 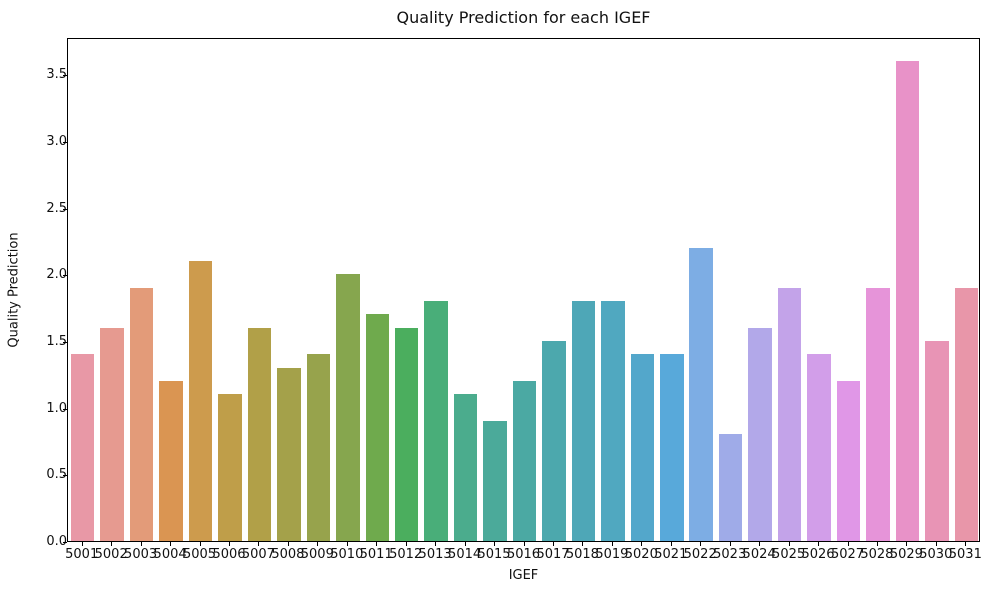 I want to click on x-tick-label-5005: 5005, so click(x=199, y=554).